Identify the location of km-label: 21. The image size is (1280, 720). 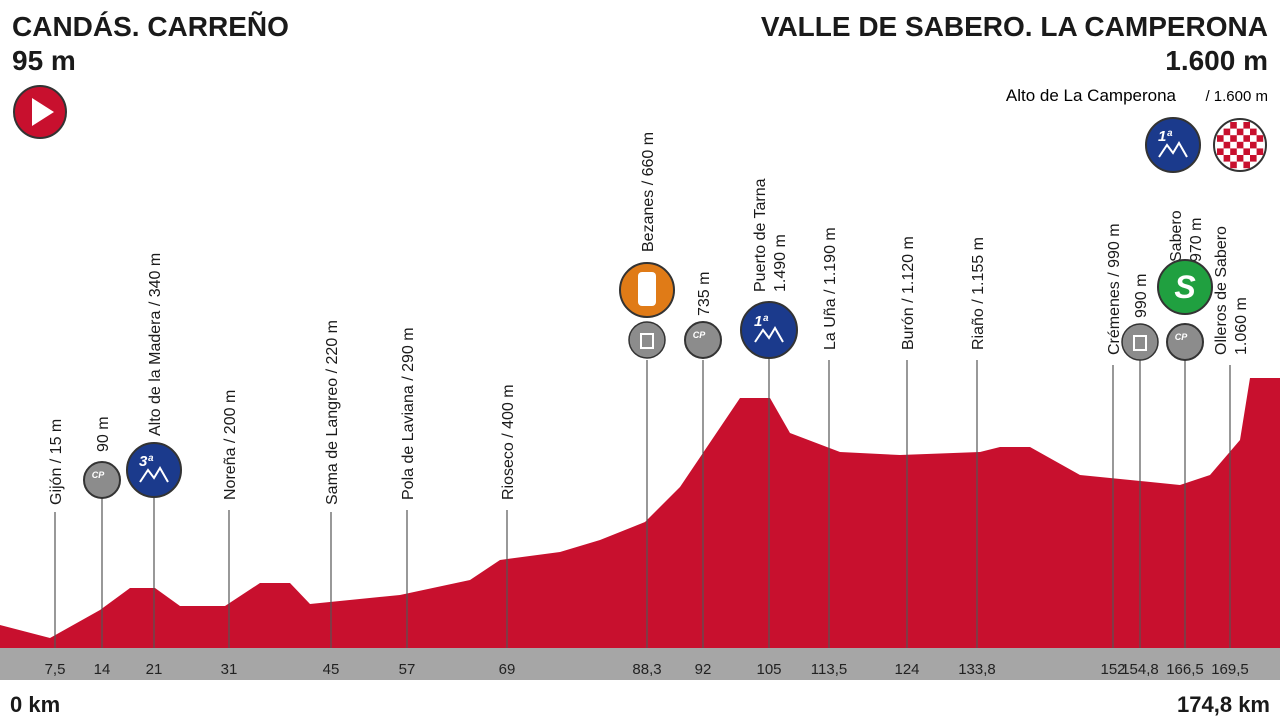
(154, 669).